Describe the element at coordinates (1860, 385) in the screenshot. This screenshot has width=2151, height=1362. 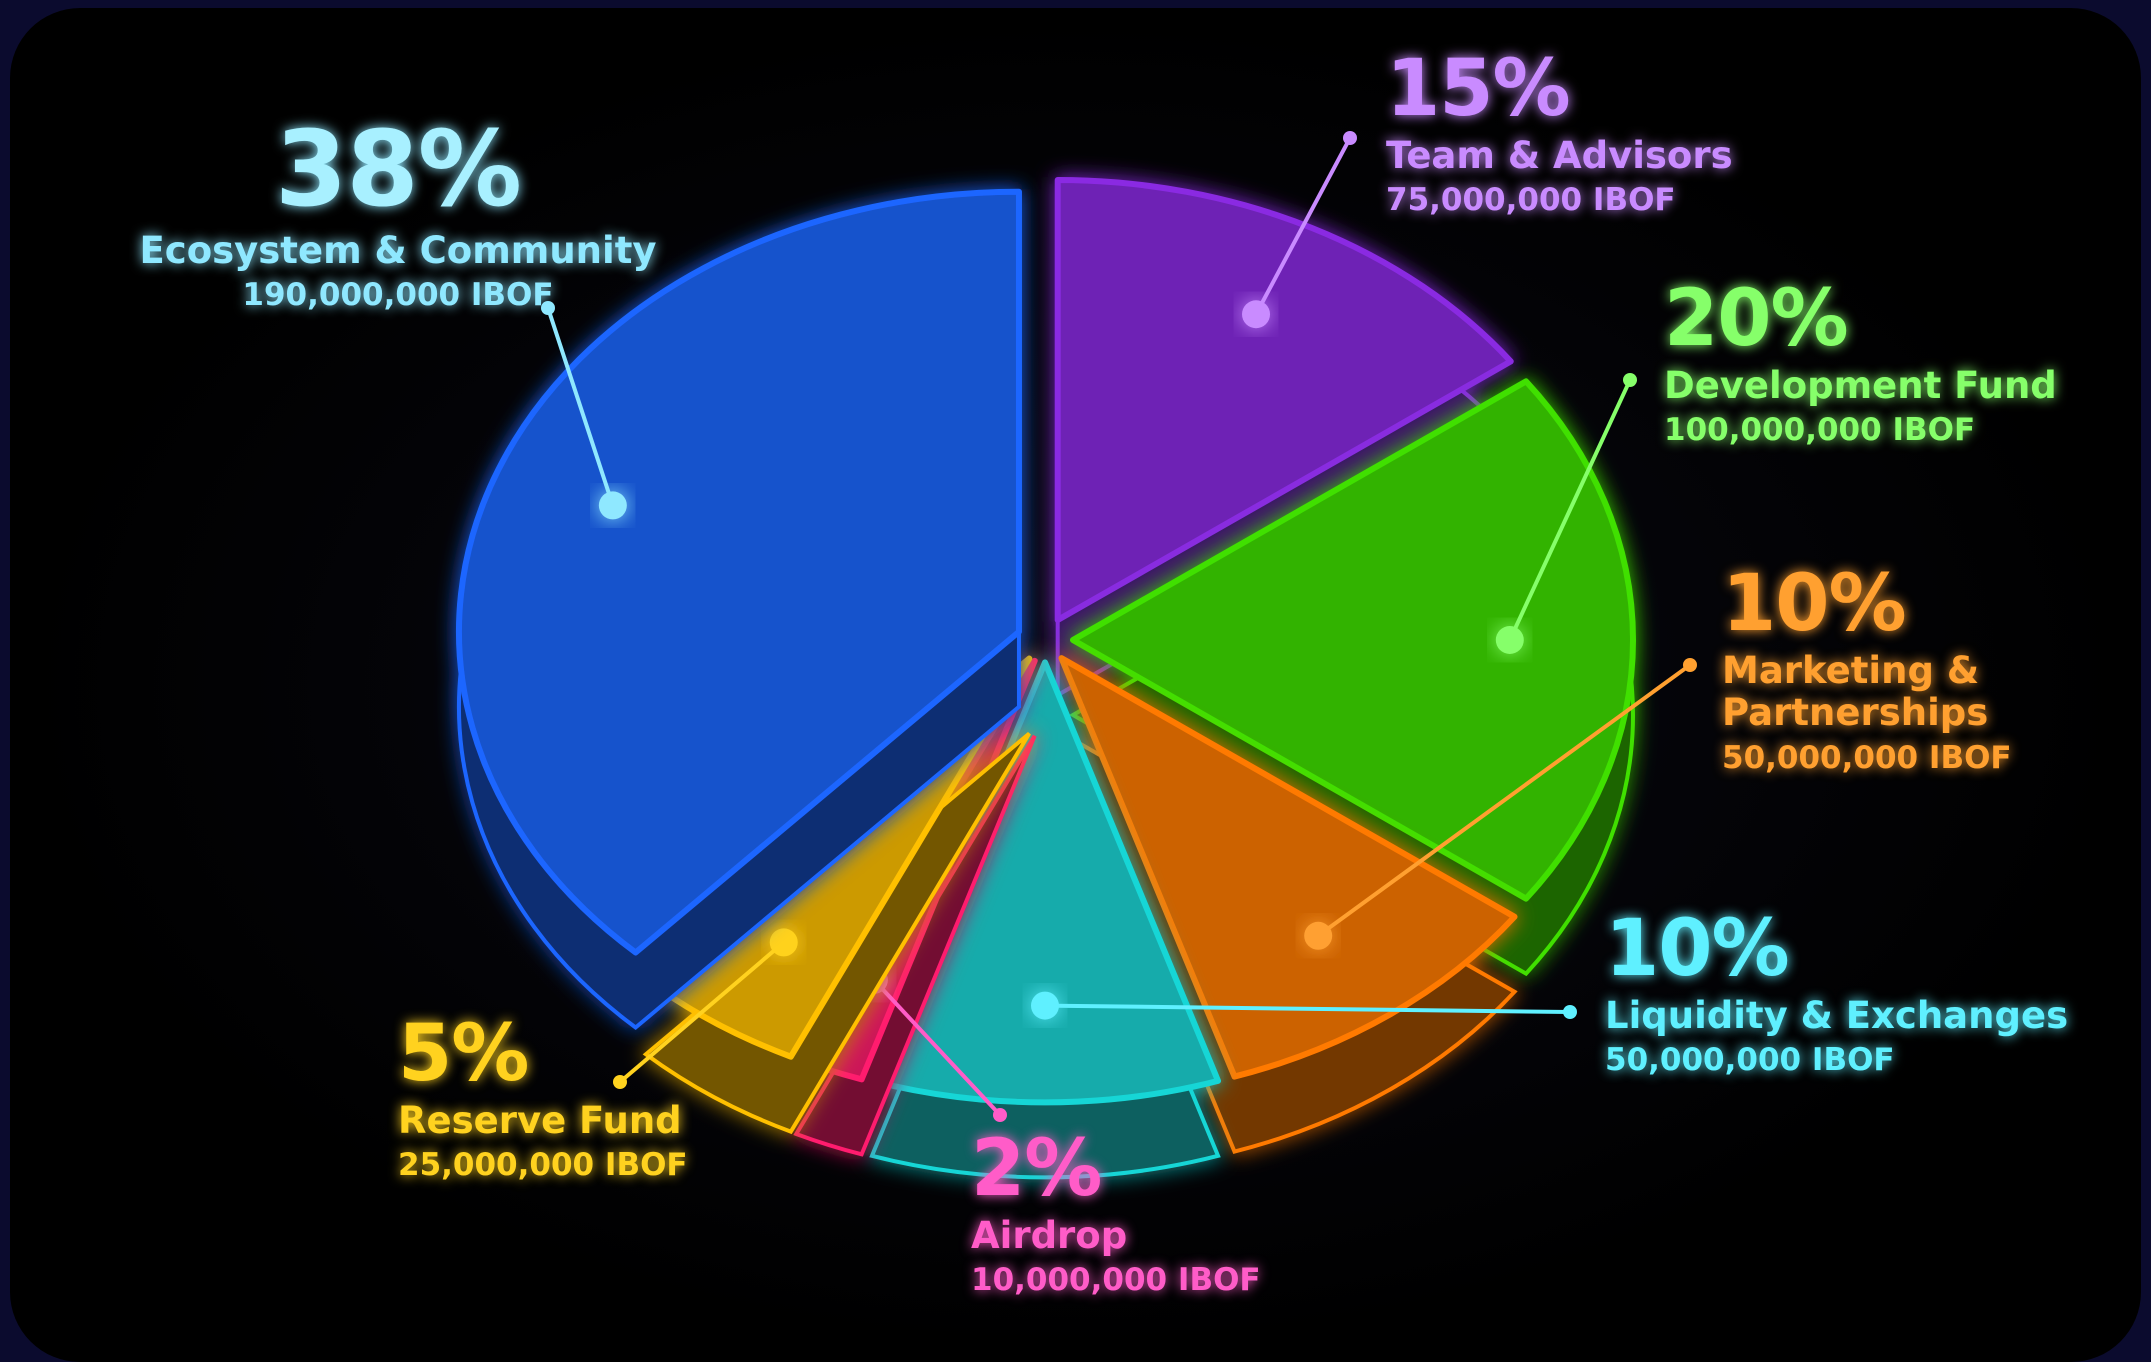
I see `category-label: Development Fund` at that location.